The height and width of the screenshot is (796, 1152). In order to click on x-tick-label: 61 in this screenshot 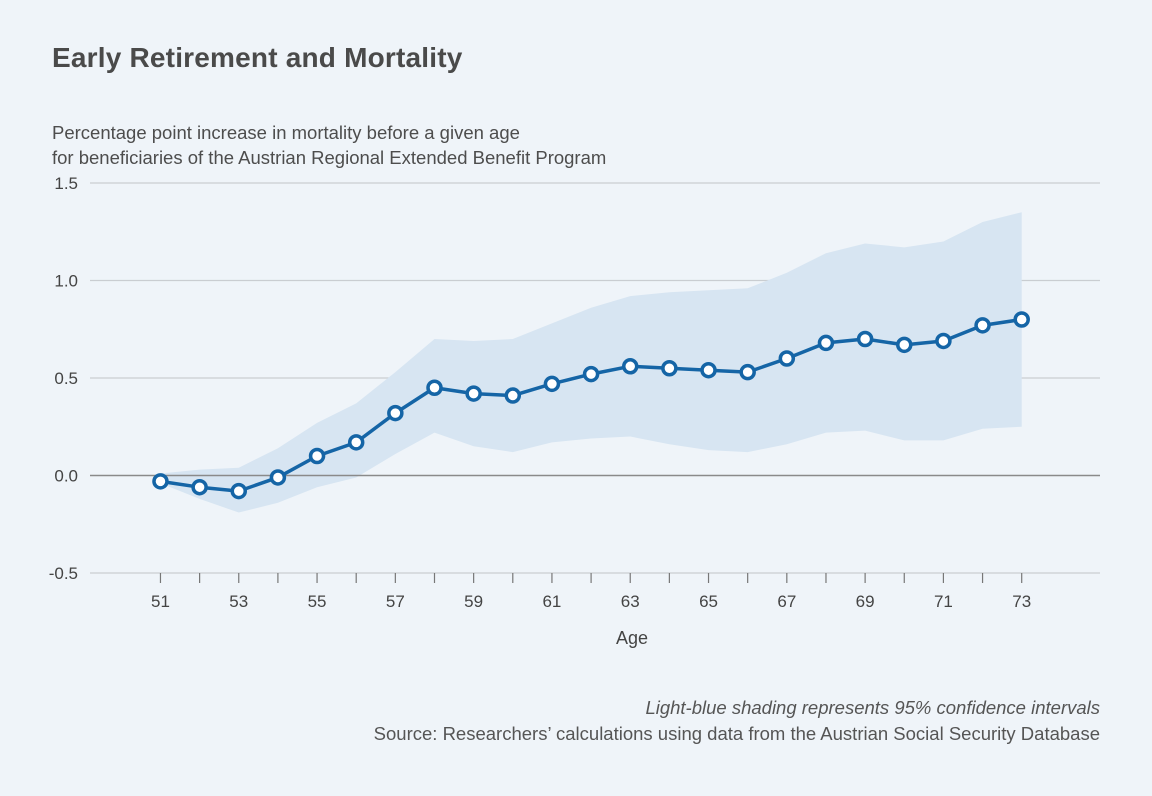, I will do `click(551, 601)`.